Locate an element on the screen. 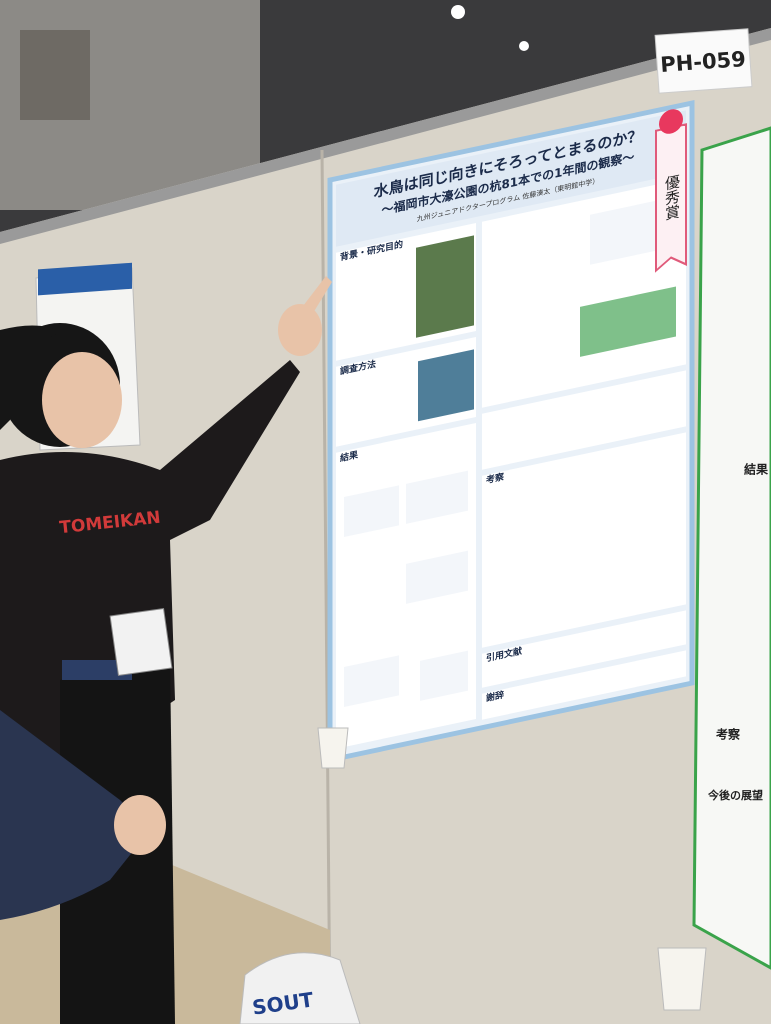 This screenshot has height=1024, width=771. booth-label-text: PH-059 is located at coordinates (703, 62).